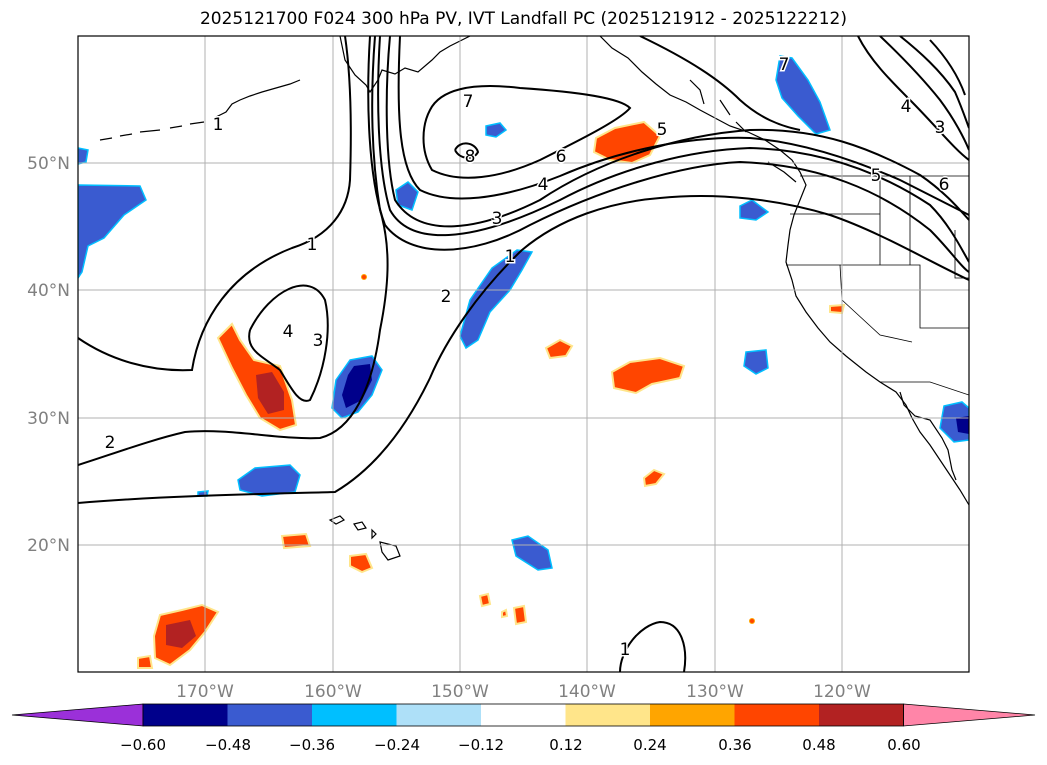  I want to click on colorbar-tick-label: 0.36, so click(734, 745).